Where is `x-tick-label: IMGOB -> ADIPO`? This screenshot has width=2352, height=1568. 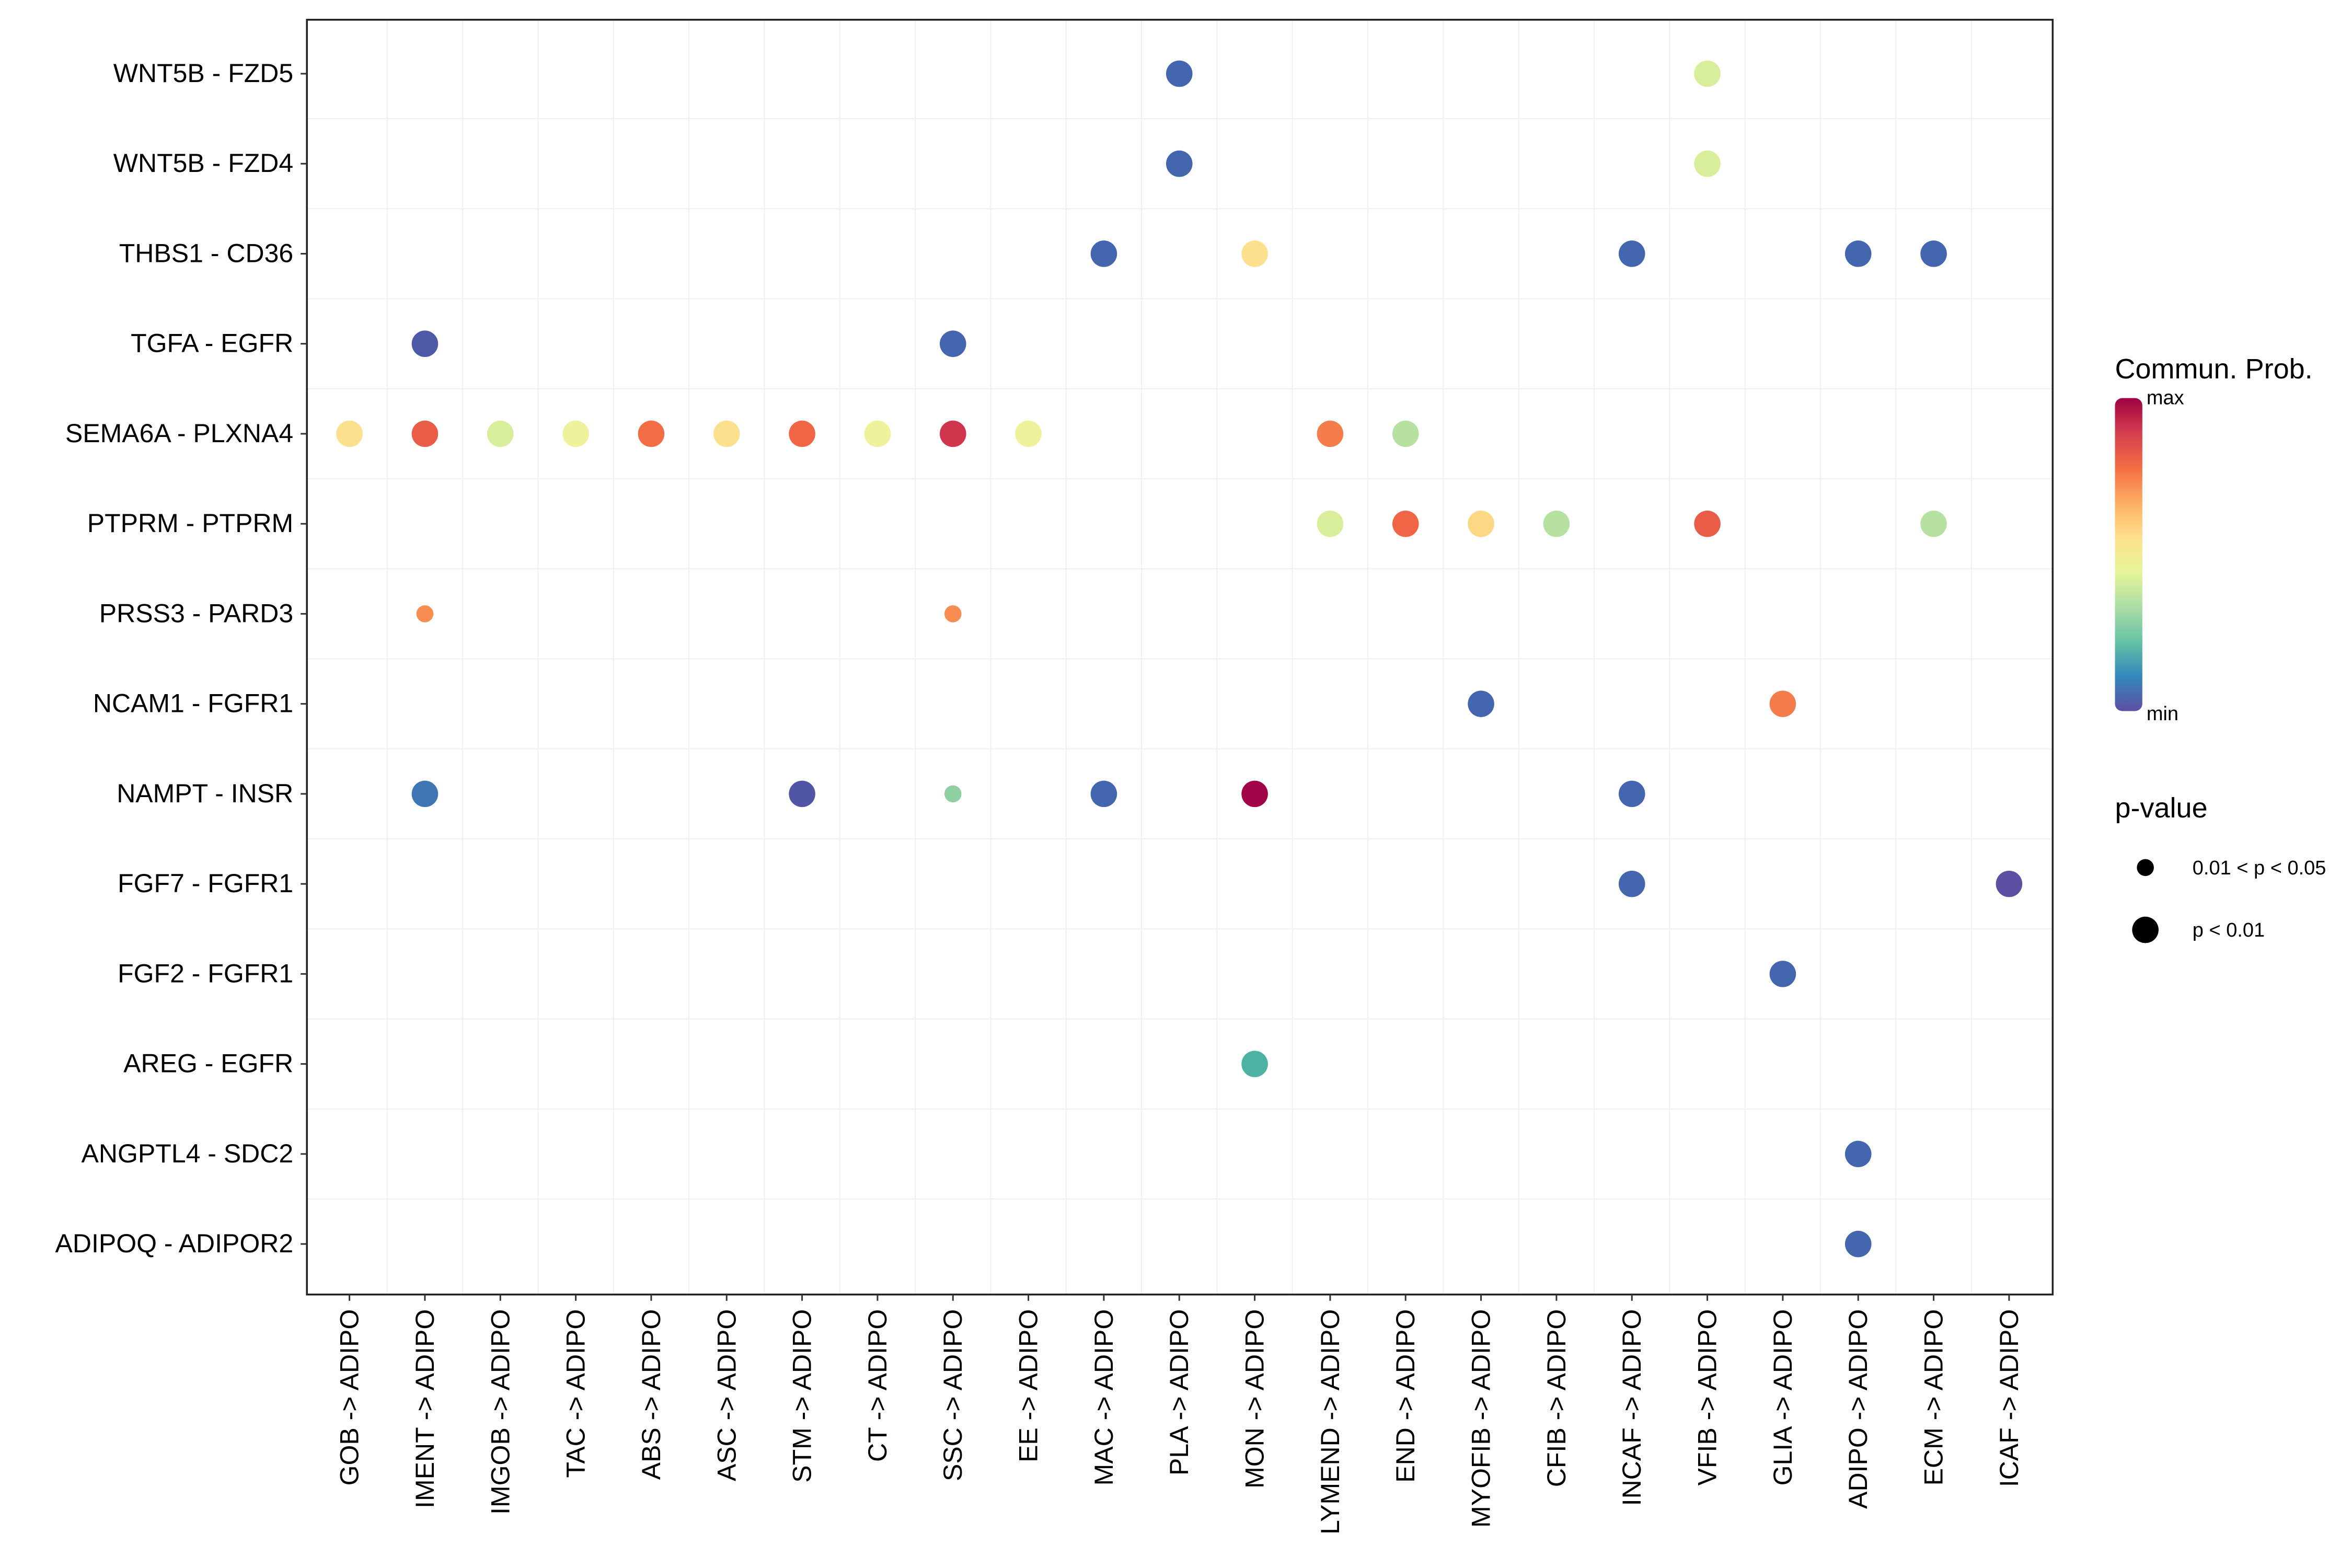
x-tick-label: IMGOB -> ADIPO is located at coordinates (500, 1412).